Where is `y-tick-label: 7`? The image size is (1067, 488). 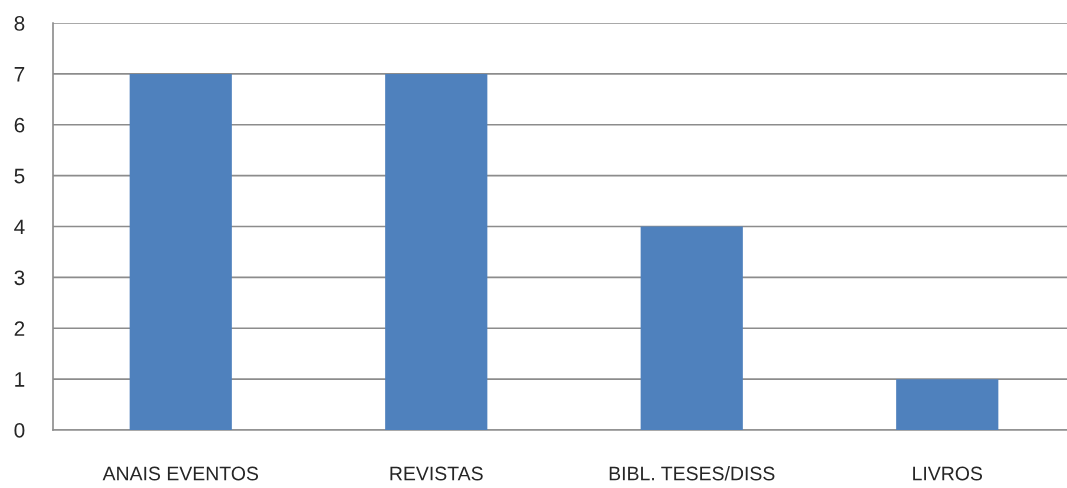 y-tick-label: 7 is located at coordinates (19, 74).